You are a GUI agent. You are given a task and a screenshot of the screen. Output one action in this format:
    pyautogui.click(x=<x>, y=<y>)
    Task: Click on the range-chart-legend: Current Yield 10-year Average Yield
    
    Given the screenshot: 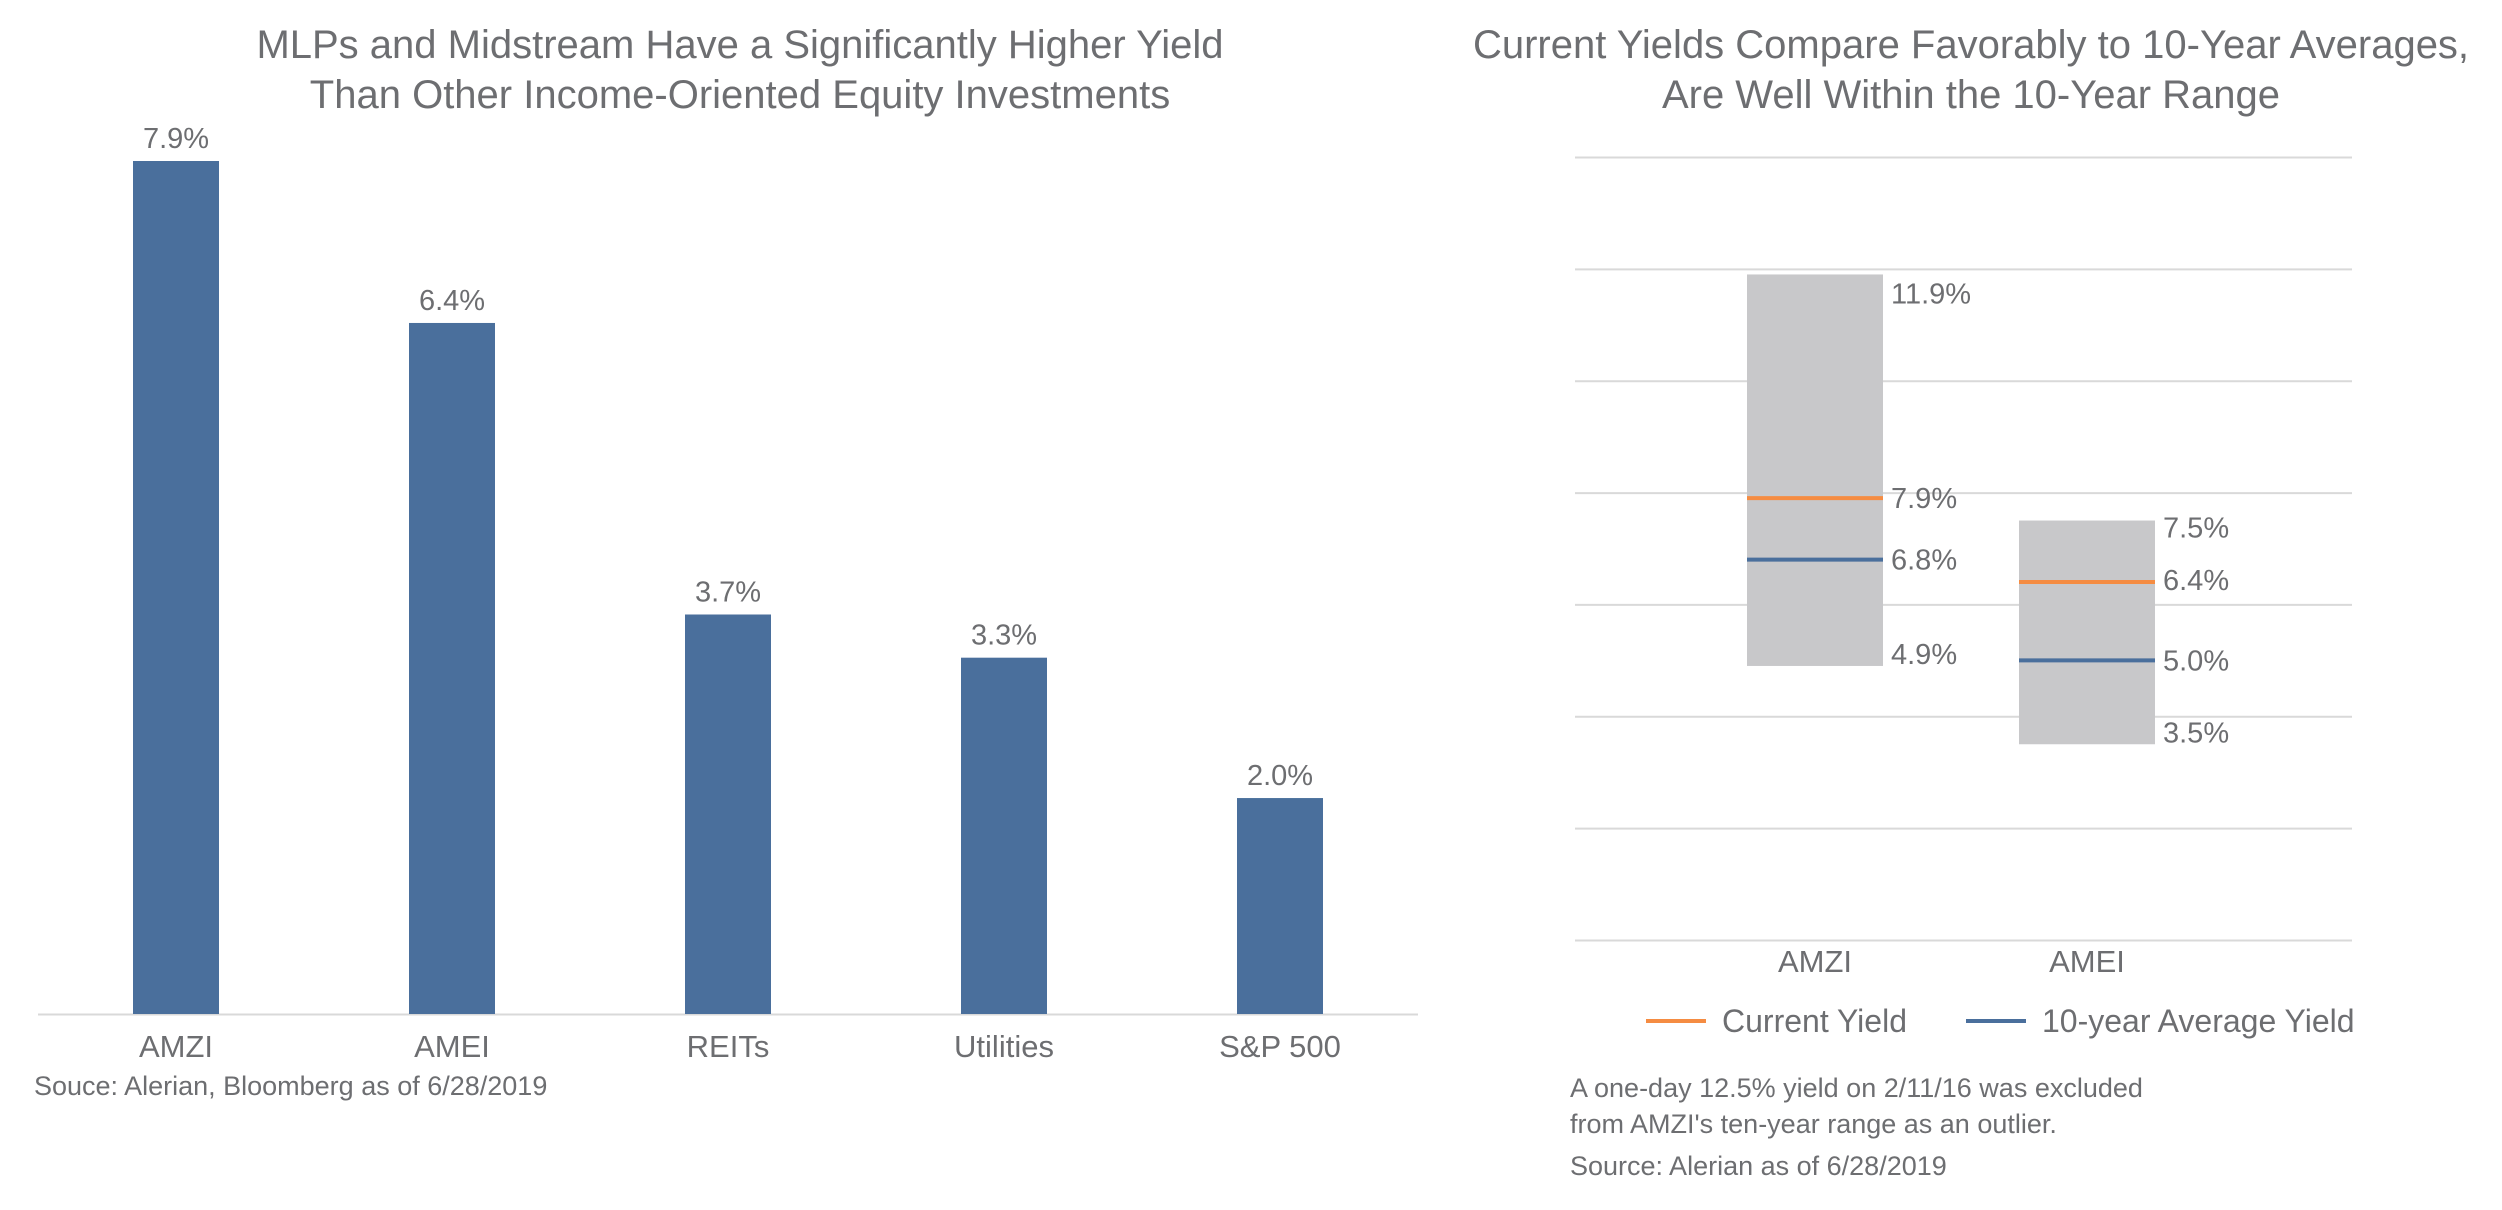 What is the action you would take?
    pyautogui.click(x=1971, y=1021)
    